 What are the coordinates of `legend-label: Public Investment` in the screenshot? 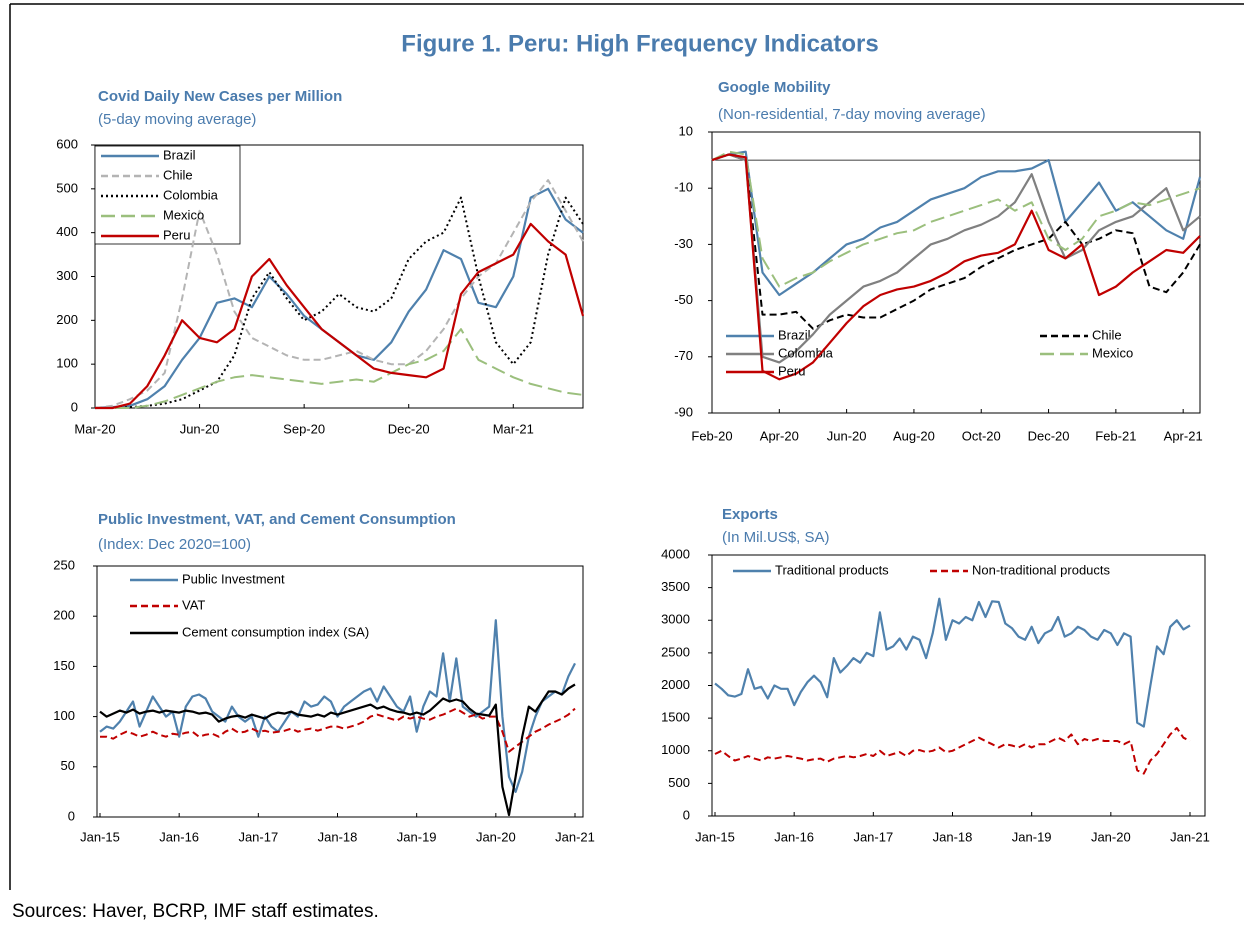 It's located at (233, 578).